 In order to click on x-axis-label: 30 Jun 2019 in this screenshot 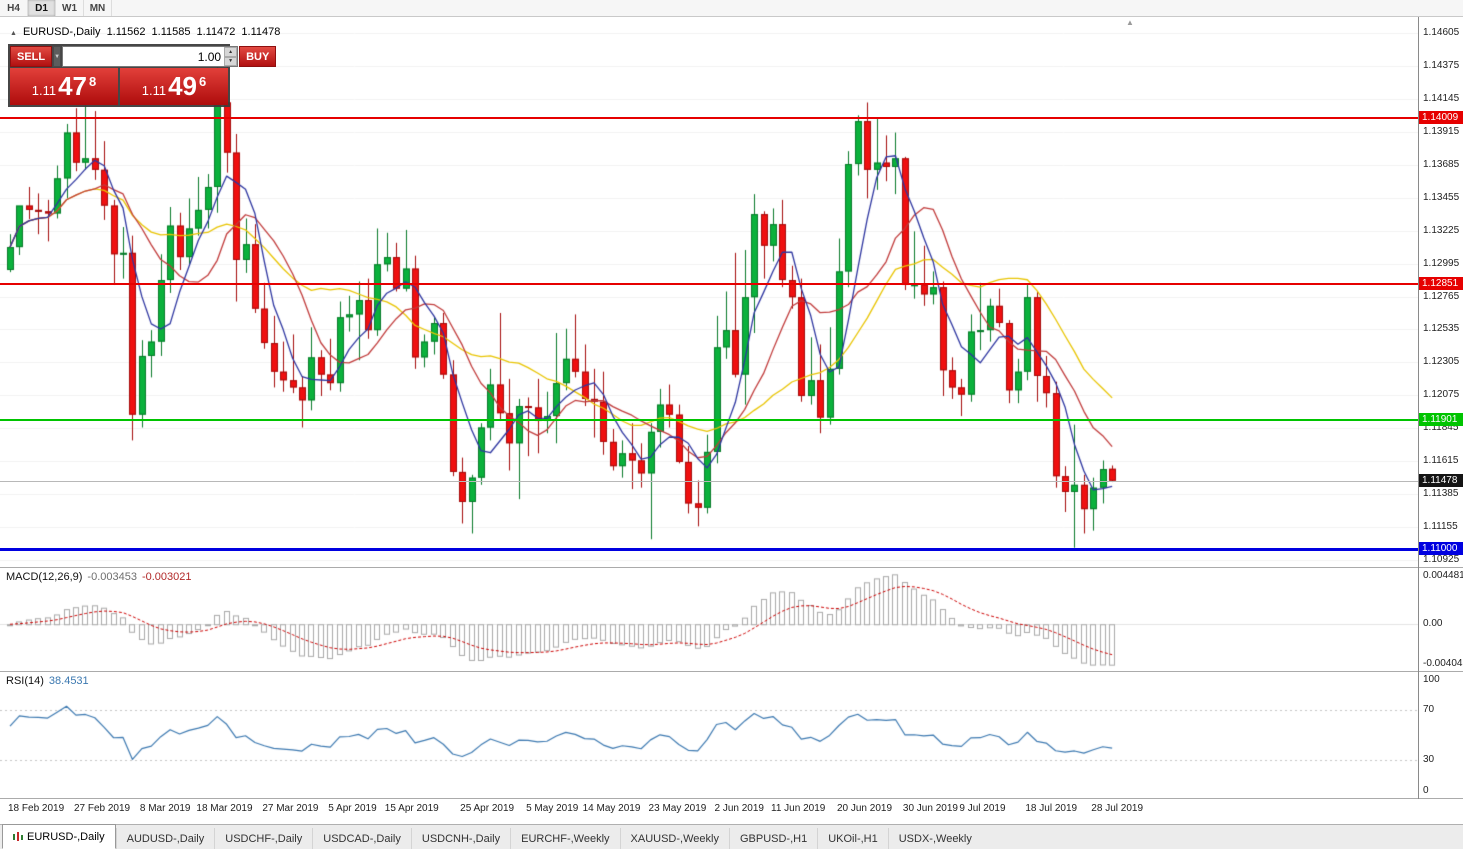, I will do `click(930, 808)`.